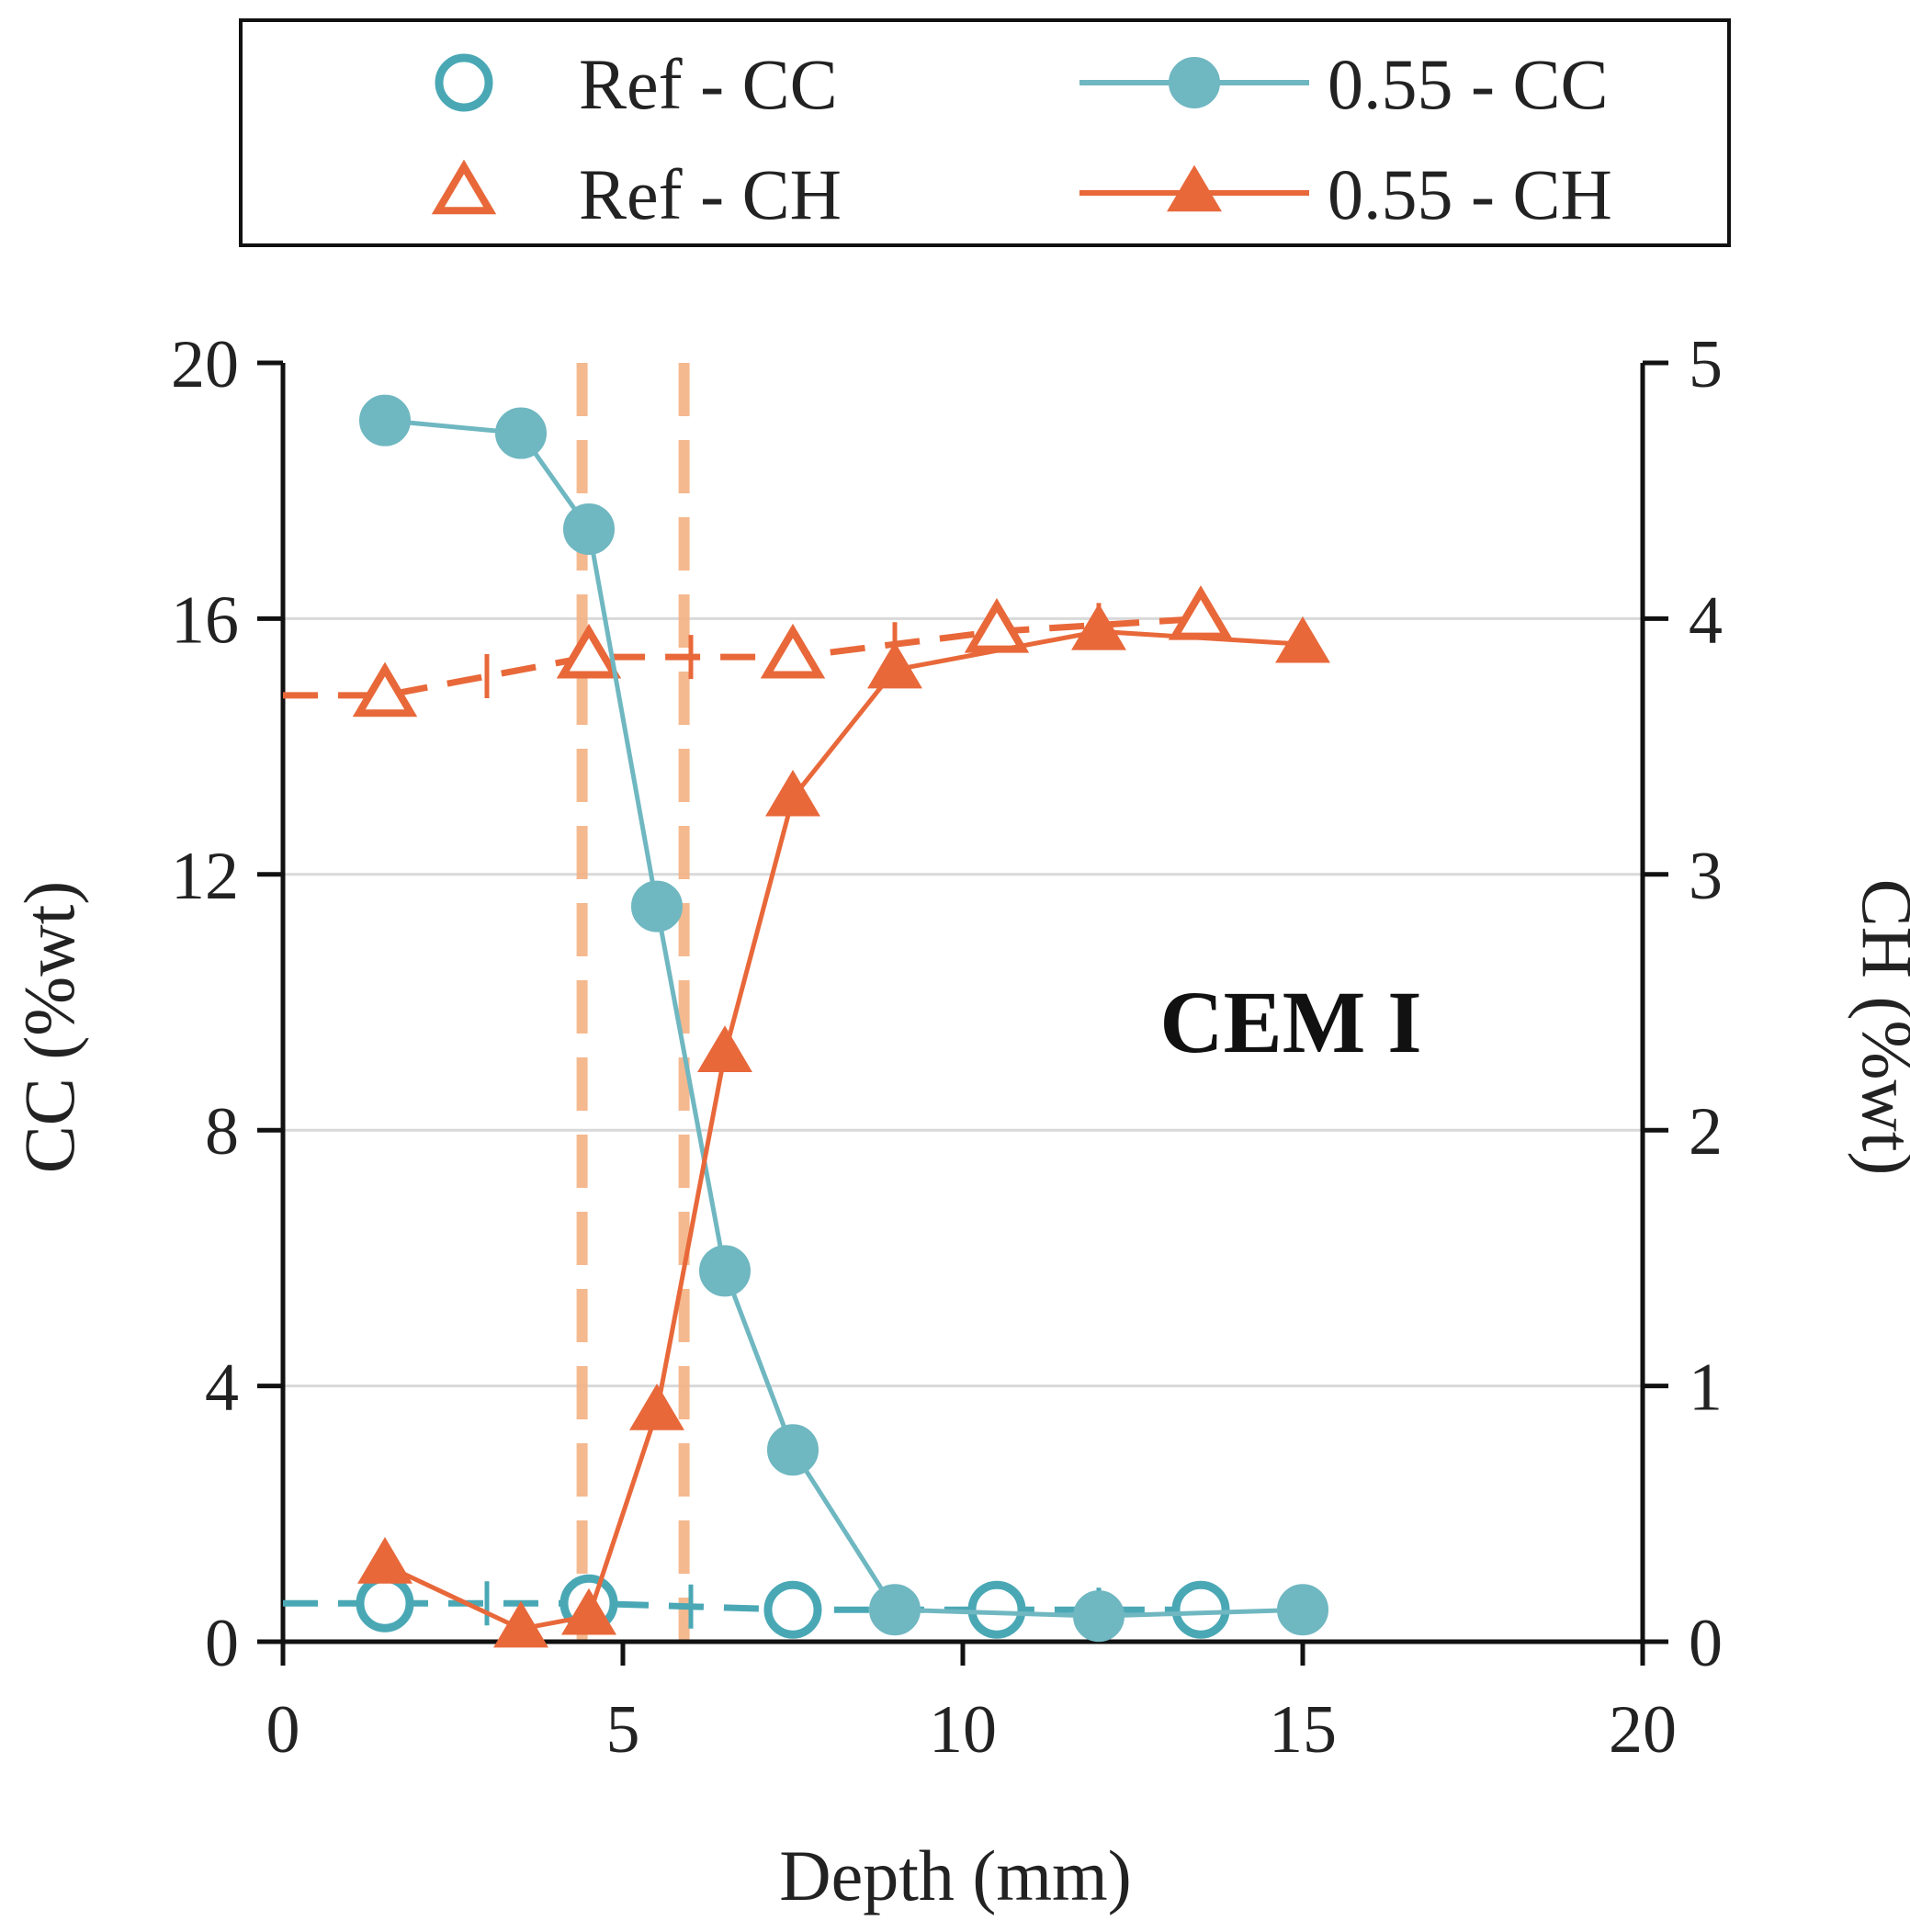  I want to click on y2-tick-label: 0, so click(1706, 1643).